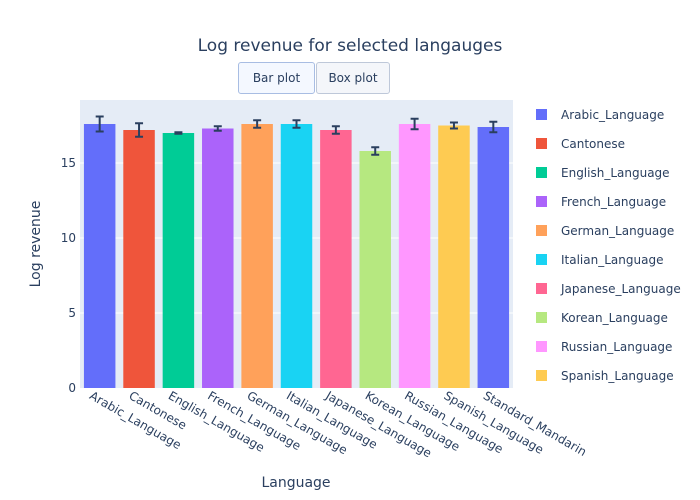  What do you see at coordinates (68, 163) in the screenshot?
I see `y-tick-label: 15` at bounding box center [68, 163].